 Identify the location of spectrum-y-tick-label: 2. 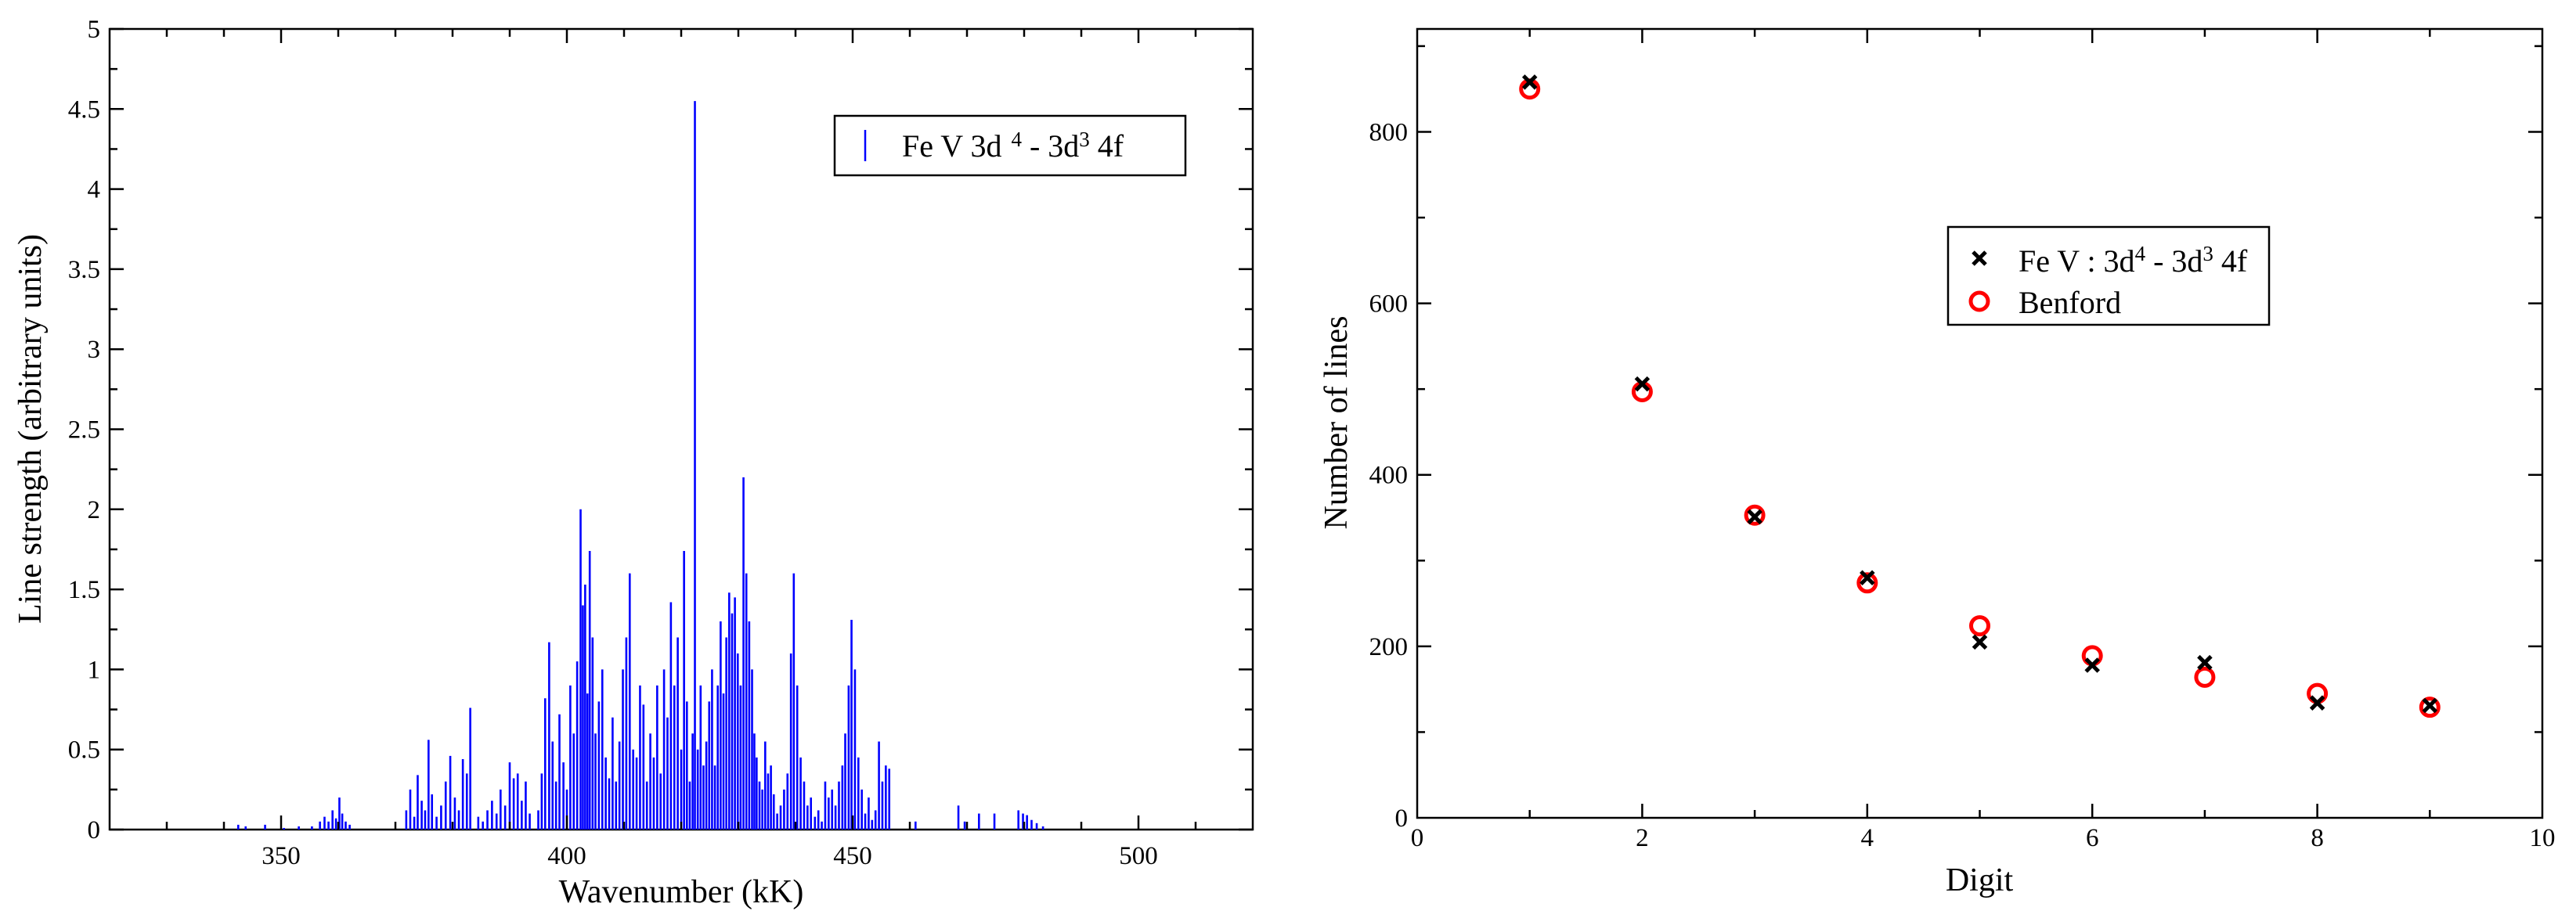
(95, 510).